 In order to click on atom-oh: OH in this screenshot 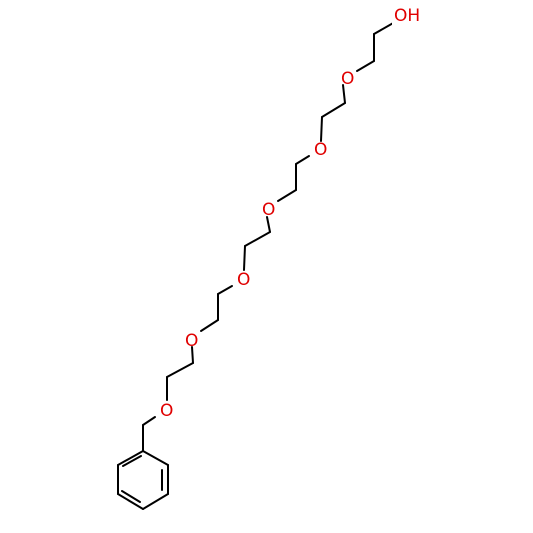, I will do `click(406, 15)`.